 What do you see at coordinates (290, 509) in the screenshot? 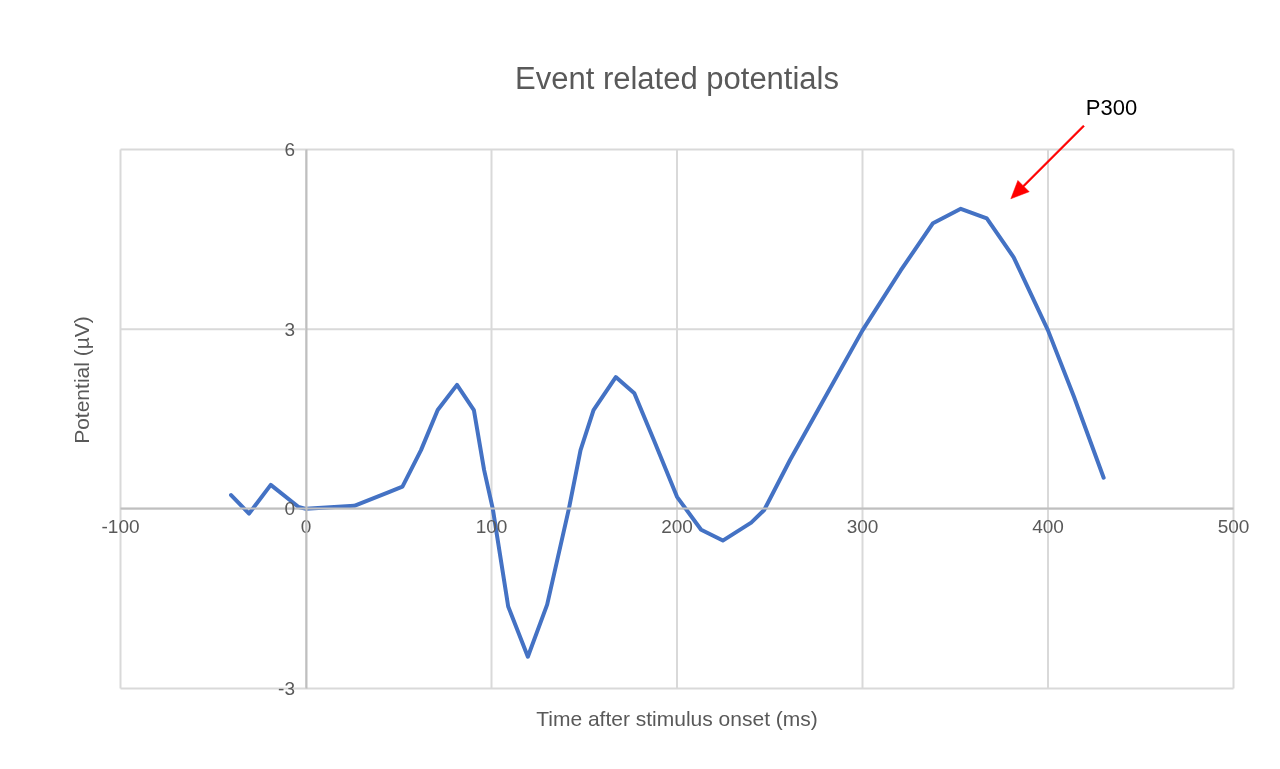
I see `y-tick-label: 0` at bounding box center [290, 509].